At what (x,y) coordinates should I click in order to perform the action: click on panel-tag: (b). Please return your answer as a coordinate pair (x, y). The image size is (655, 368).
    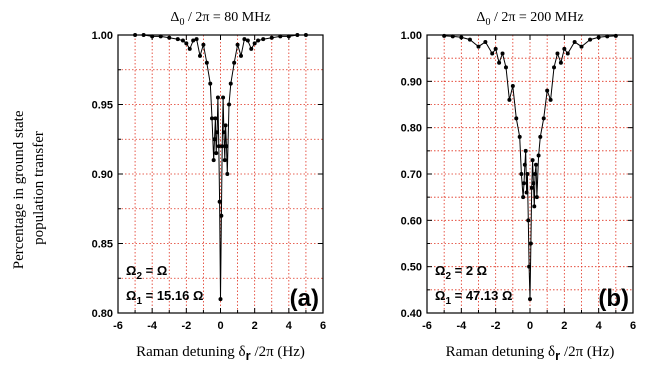
    Looking at the image, I should click on (613, 298).